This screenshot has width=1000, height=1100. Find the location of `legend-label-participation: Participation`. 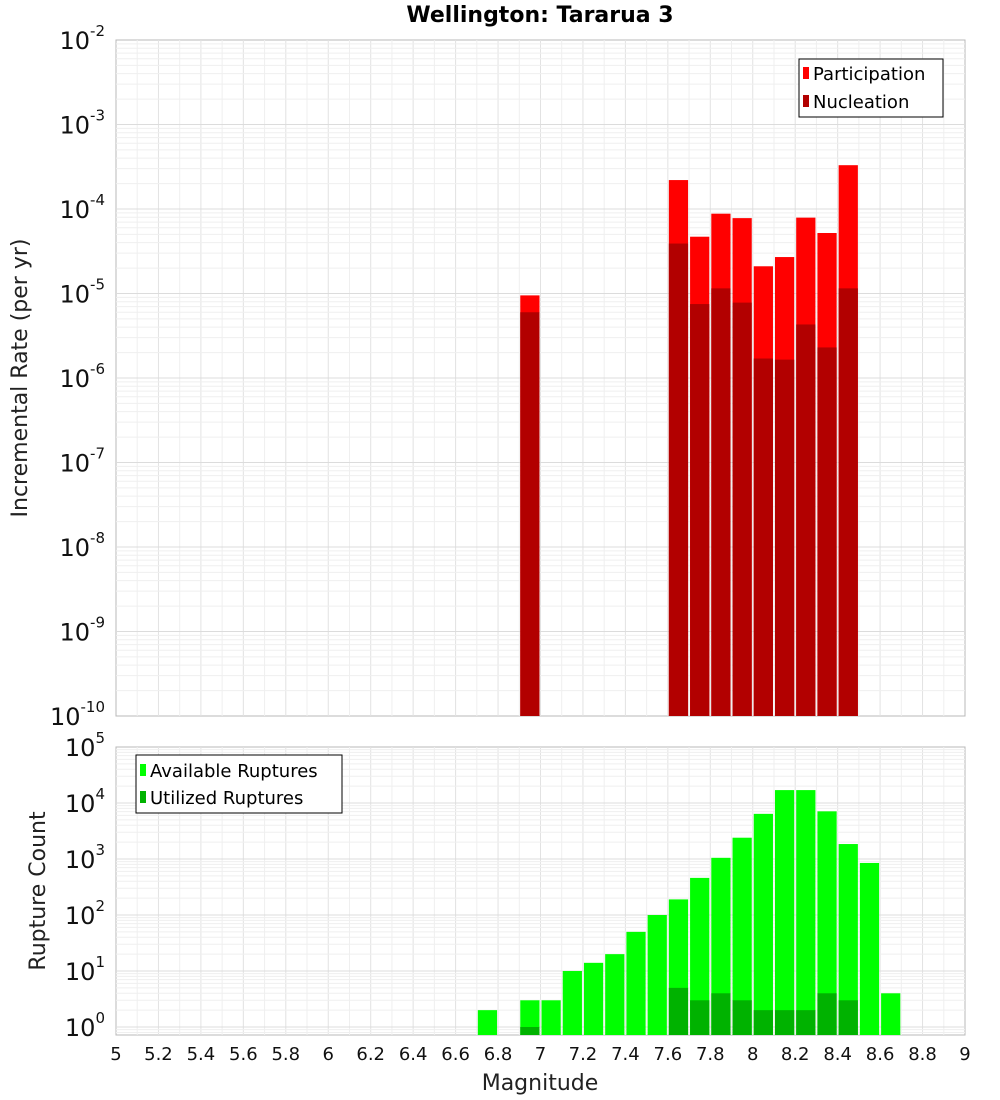

legend-label-participation: Participation is located at coordinates (869, 74).